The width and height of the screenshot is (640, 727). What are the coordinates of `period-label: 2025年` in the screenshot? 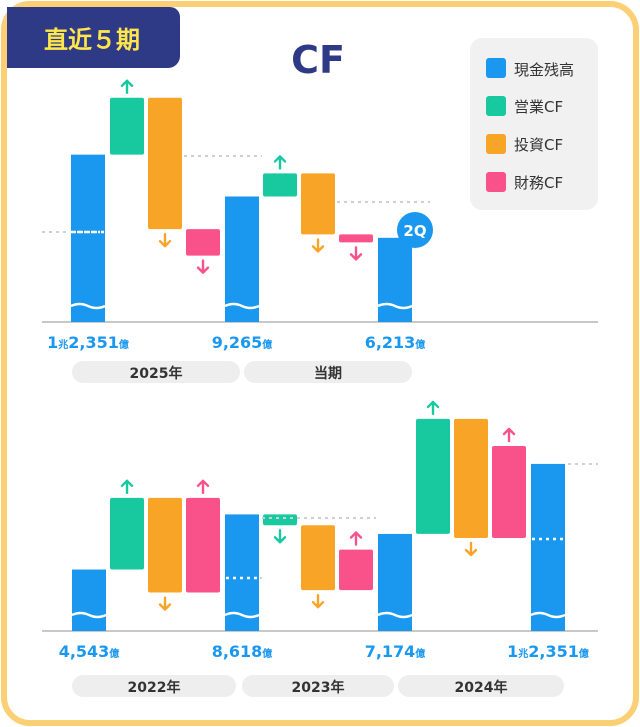 It's located at (156, 373).